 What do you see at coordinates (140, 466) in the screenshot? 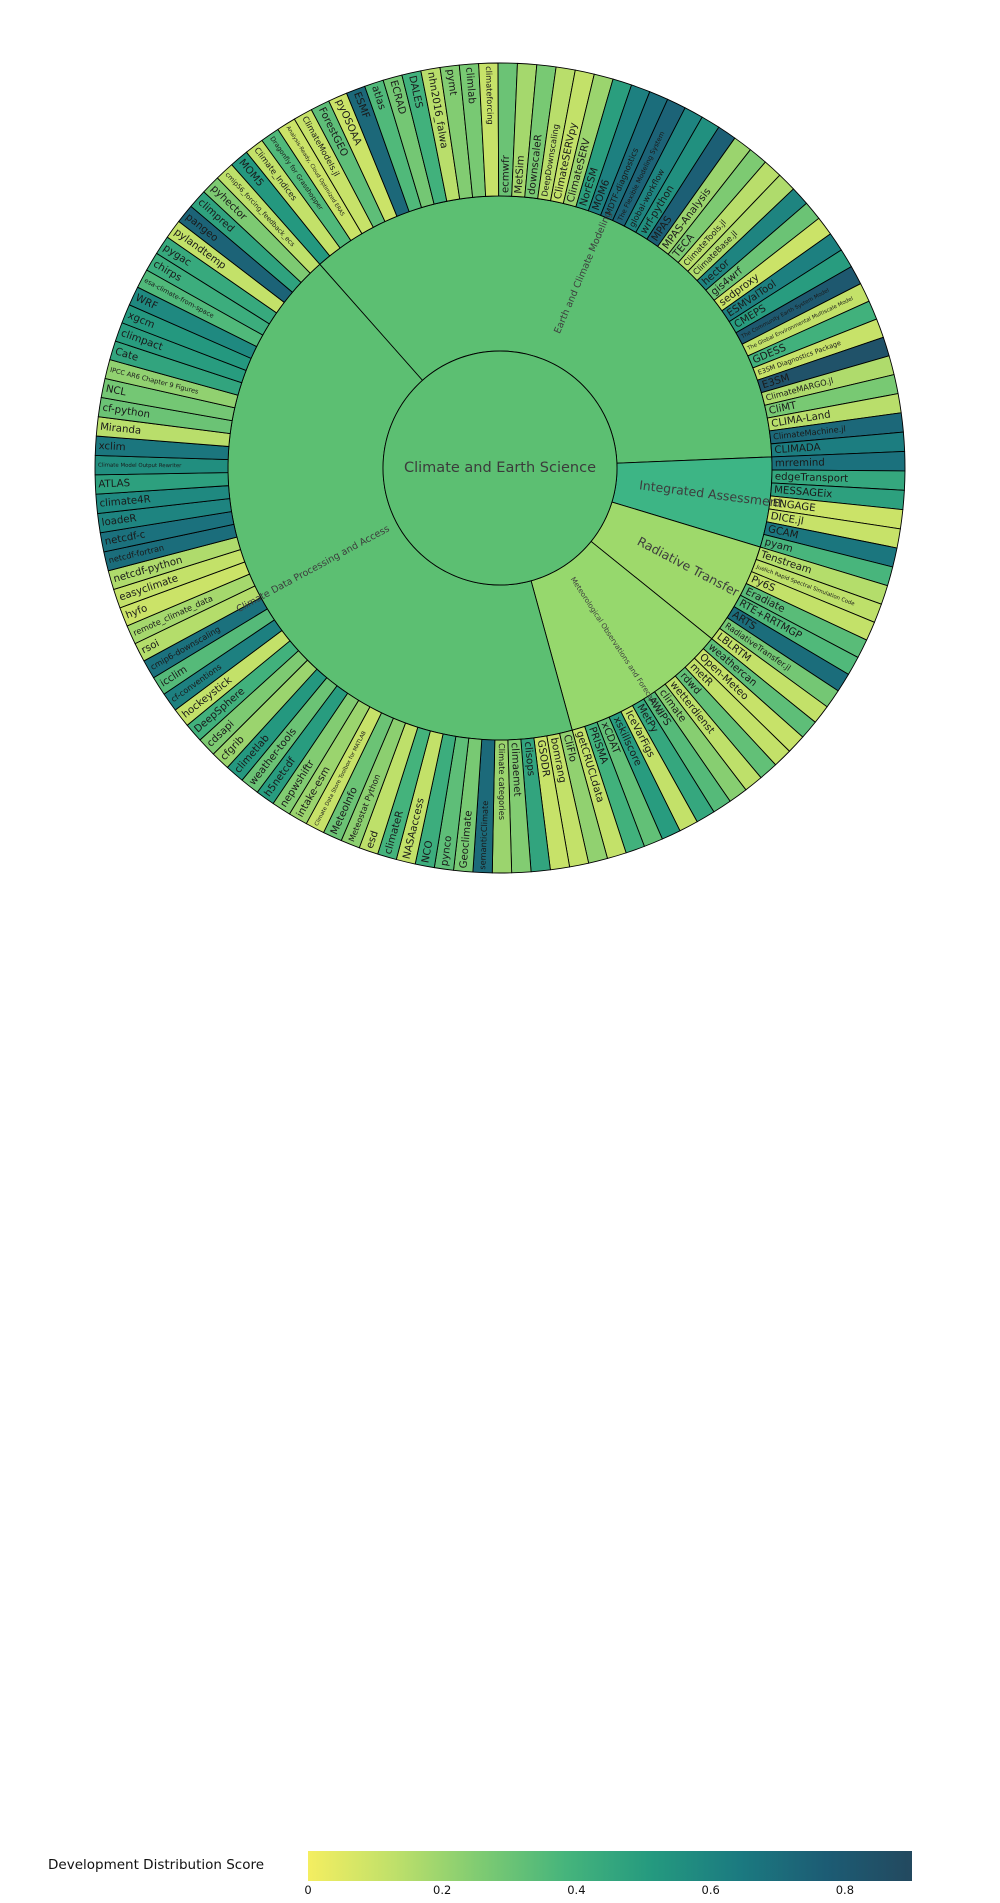
I see `leaf-label: Climate Model Output Rewriter` at bounding box center [140, 466].